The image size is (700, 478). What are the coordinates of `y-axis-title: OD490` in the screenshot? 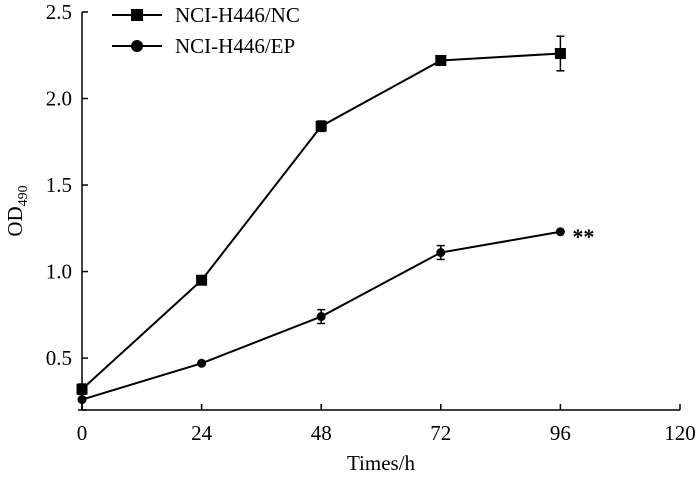 It's located at (17, 210).